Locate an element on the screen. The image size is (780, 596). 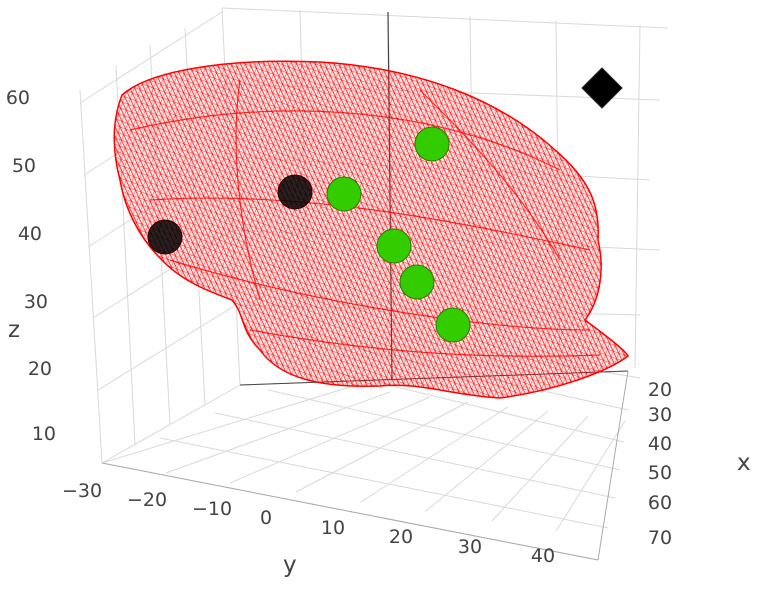
z-tick-label: 60 is located at coordinates (18, 98).